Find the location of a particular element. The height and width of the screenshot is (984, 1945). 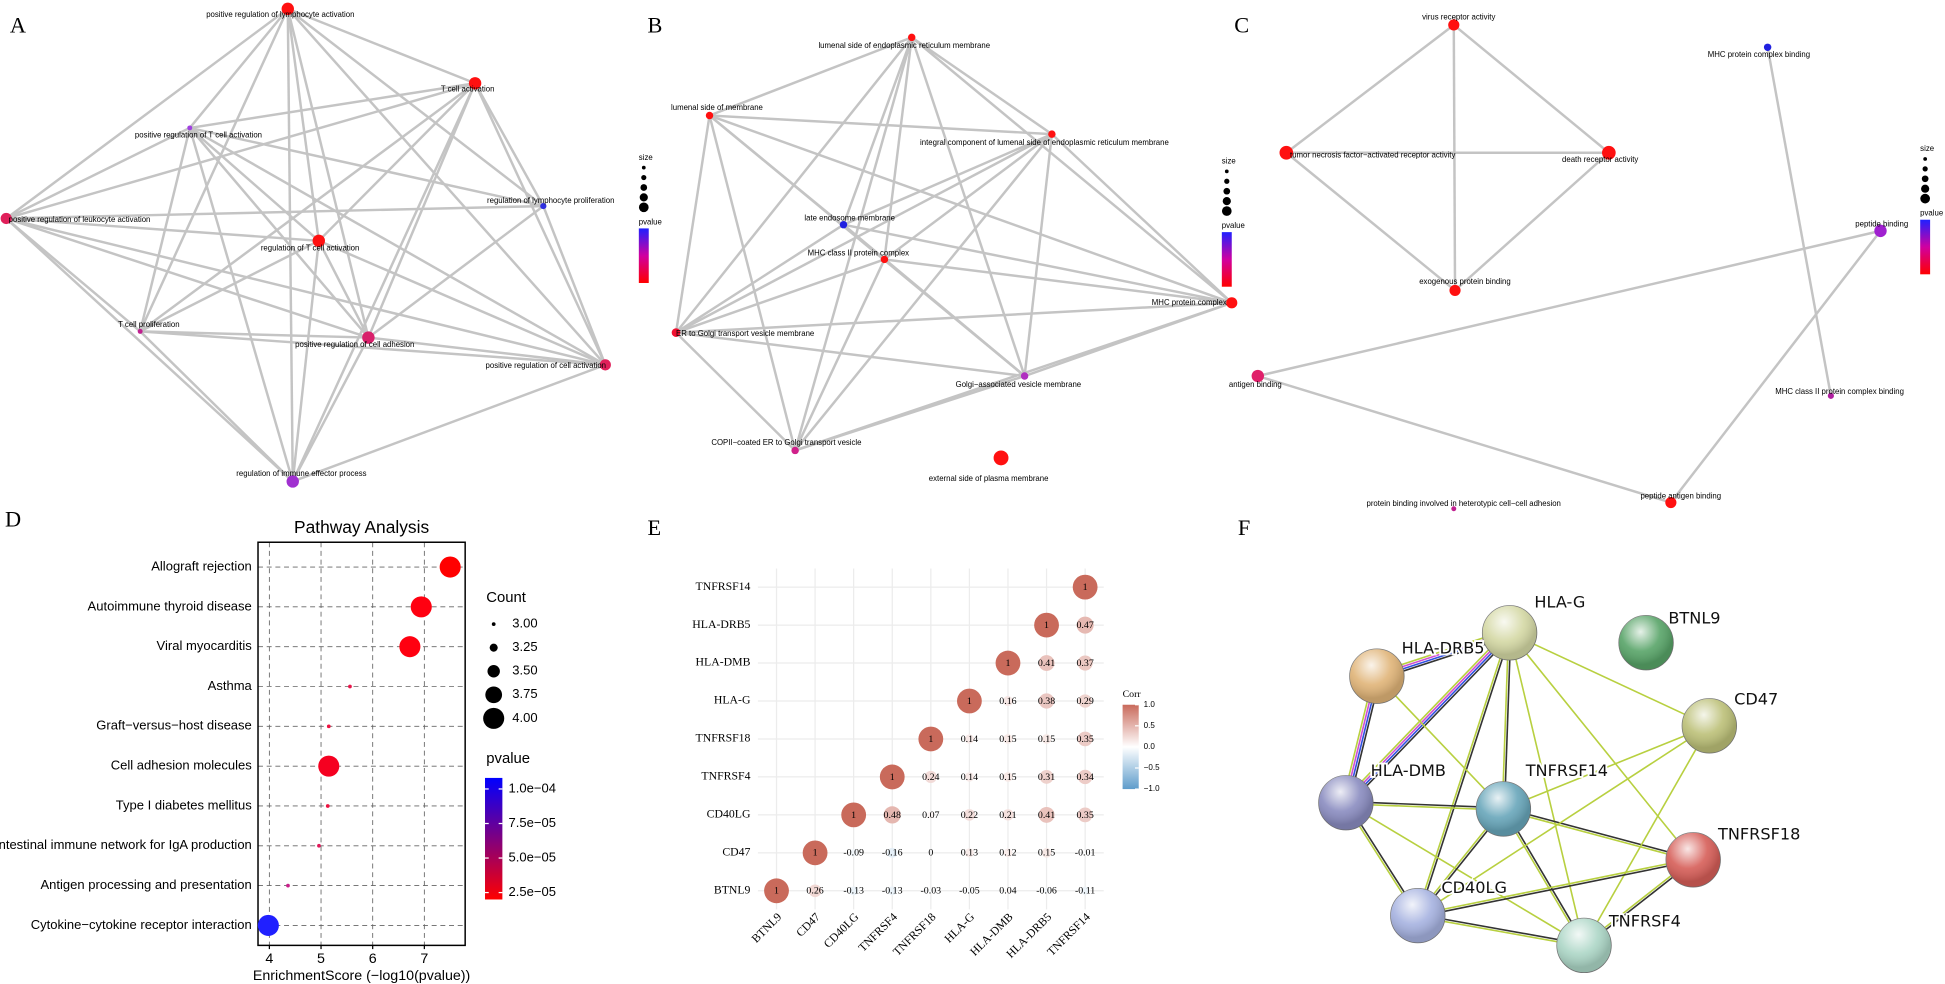

column-label: BTNL9 is located at coordinates (766, 927).